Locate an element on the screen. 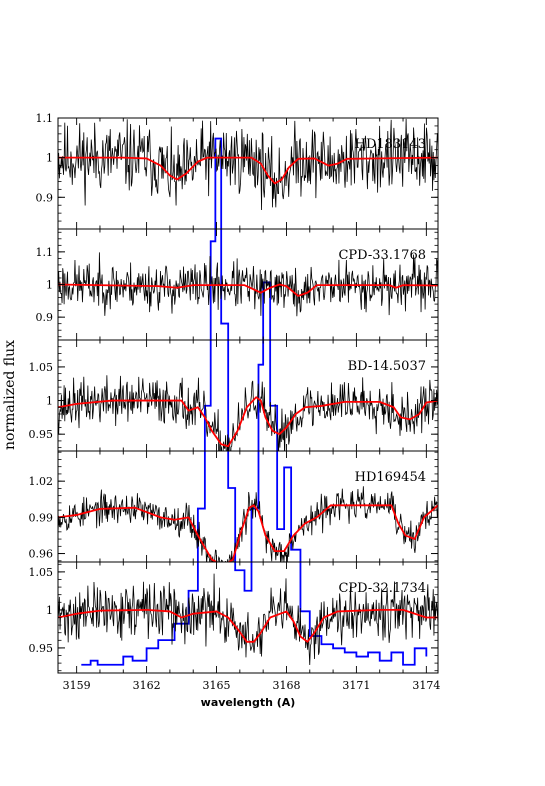 The width and height of the screenshot is (545, 786). panel-3: 0.95 1 1.05 BD-14.5037 is located at coordinates (234, 395).